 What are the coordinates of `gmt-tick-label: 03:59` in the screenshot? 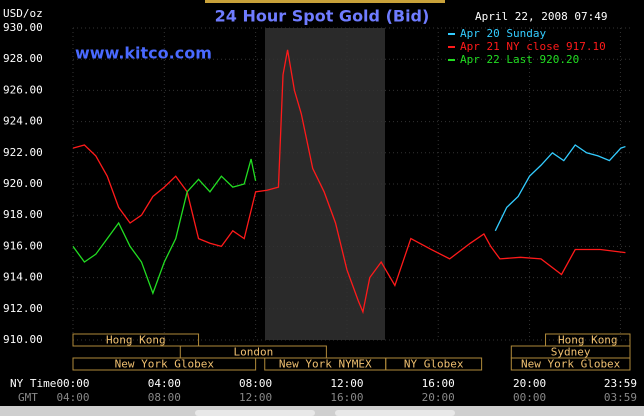 It's located at (620, 397).